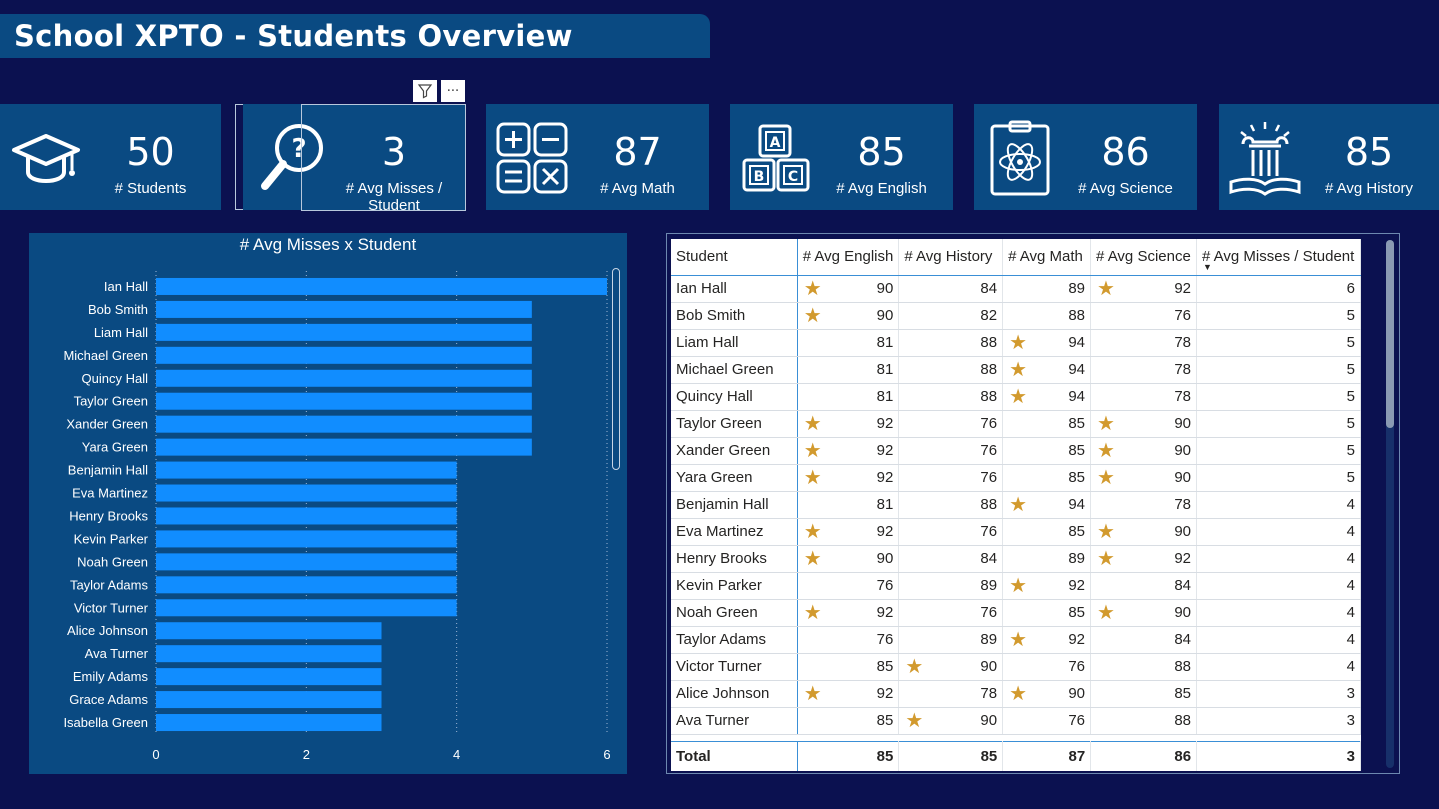 This screenshot has width=1439, height=809. I want to click on kpi-label: # Avg History, so click(1369, 188).